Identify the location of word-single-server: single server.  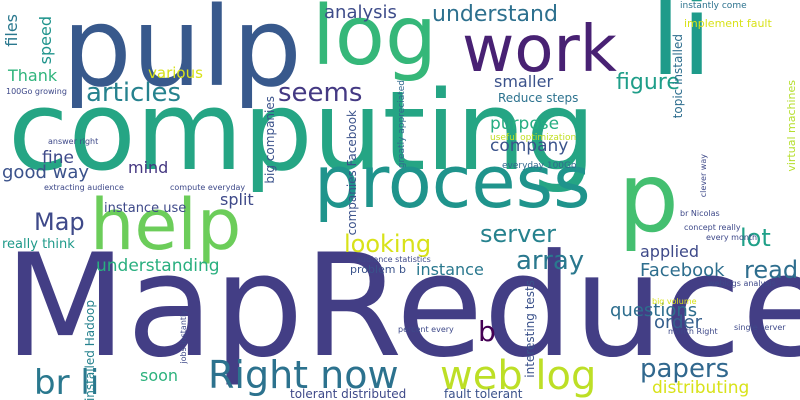
(760, 327).